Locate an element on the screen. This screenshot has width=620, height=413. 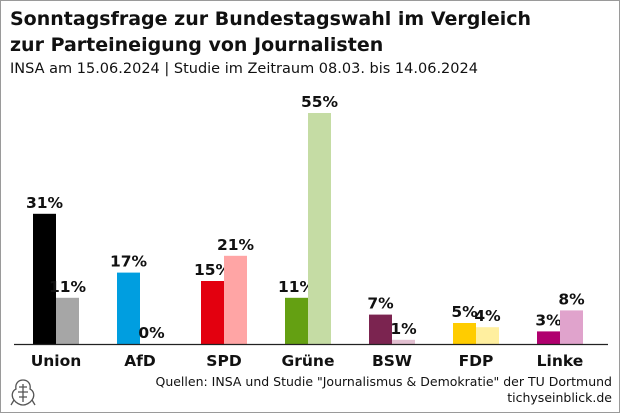
value-label: 0% is located at coordinates (151, 333).